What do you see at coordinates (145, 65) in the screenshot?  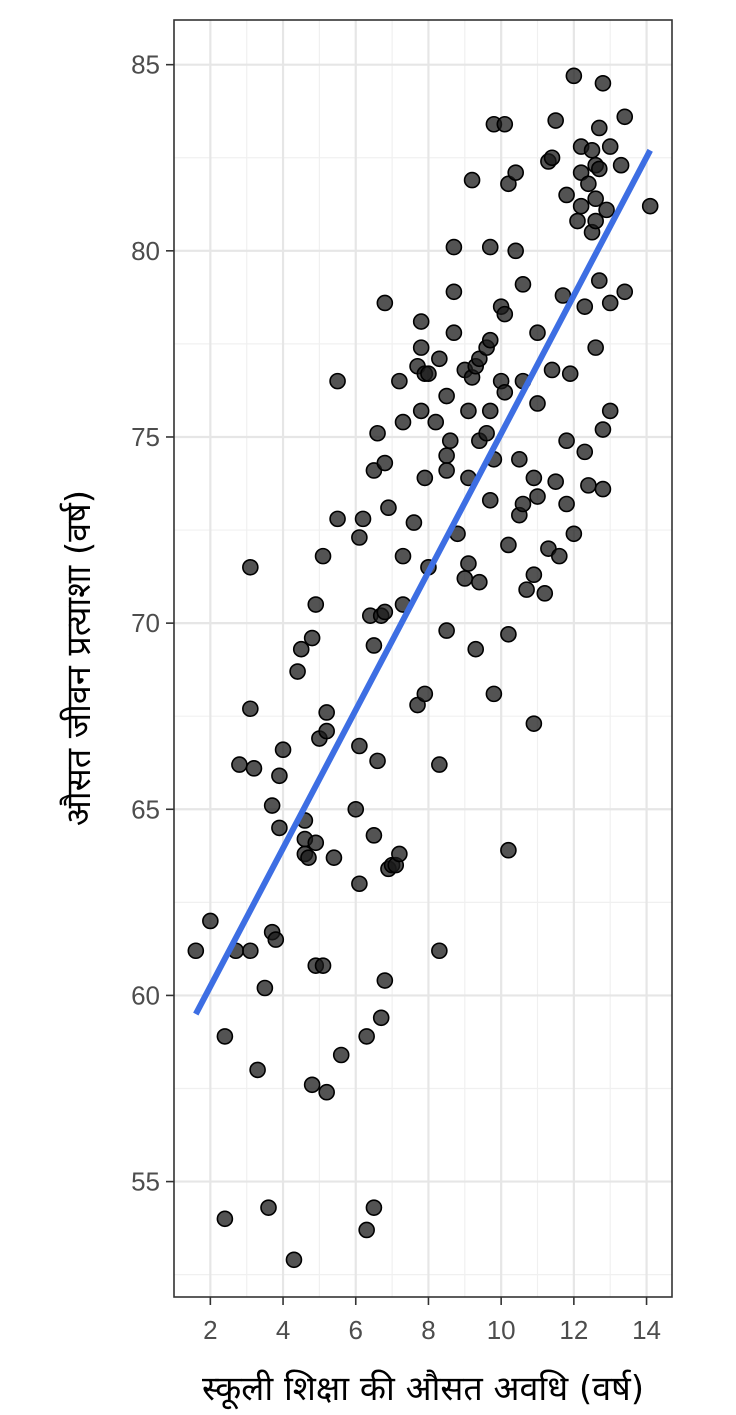 I see `y-tick-label: 85` at bounding box center [145, 65].